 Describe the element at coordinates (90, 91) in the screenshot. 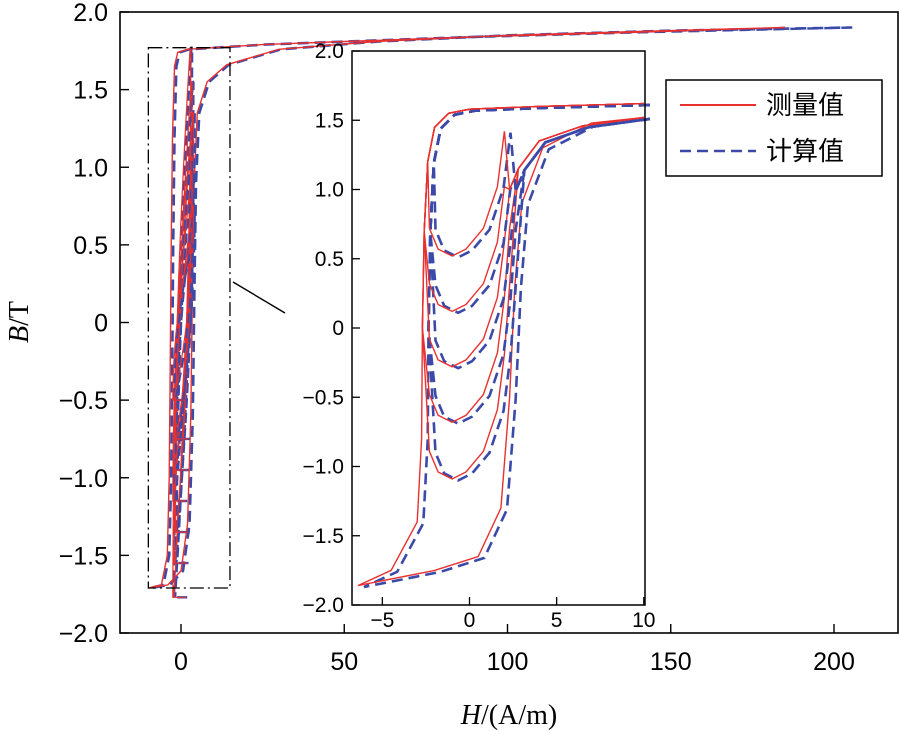

I see `y-tick-label: 1.5` at that location.